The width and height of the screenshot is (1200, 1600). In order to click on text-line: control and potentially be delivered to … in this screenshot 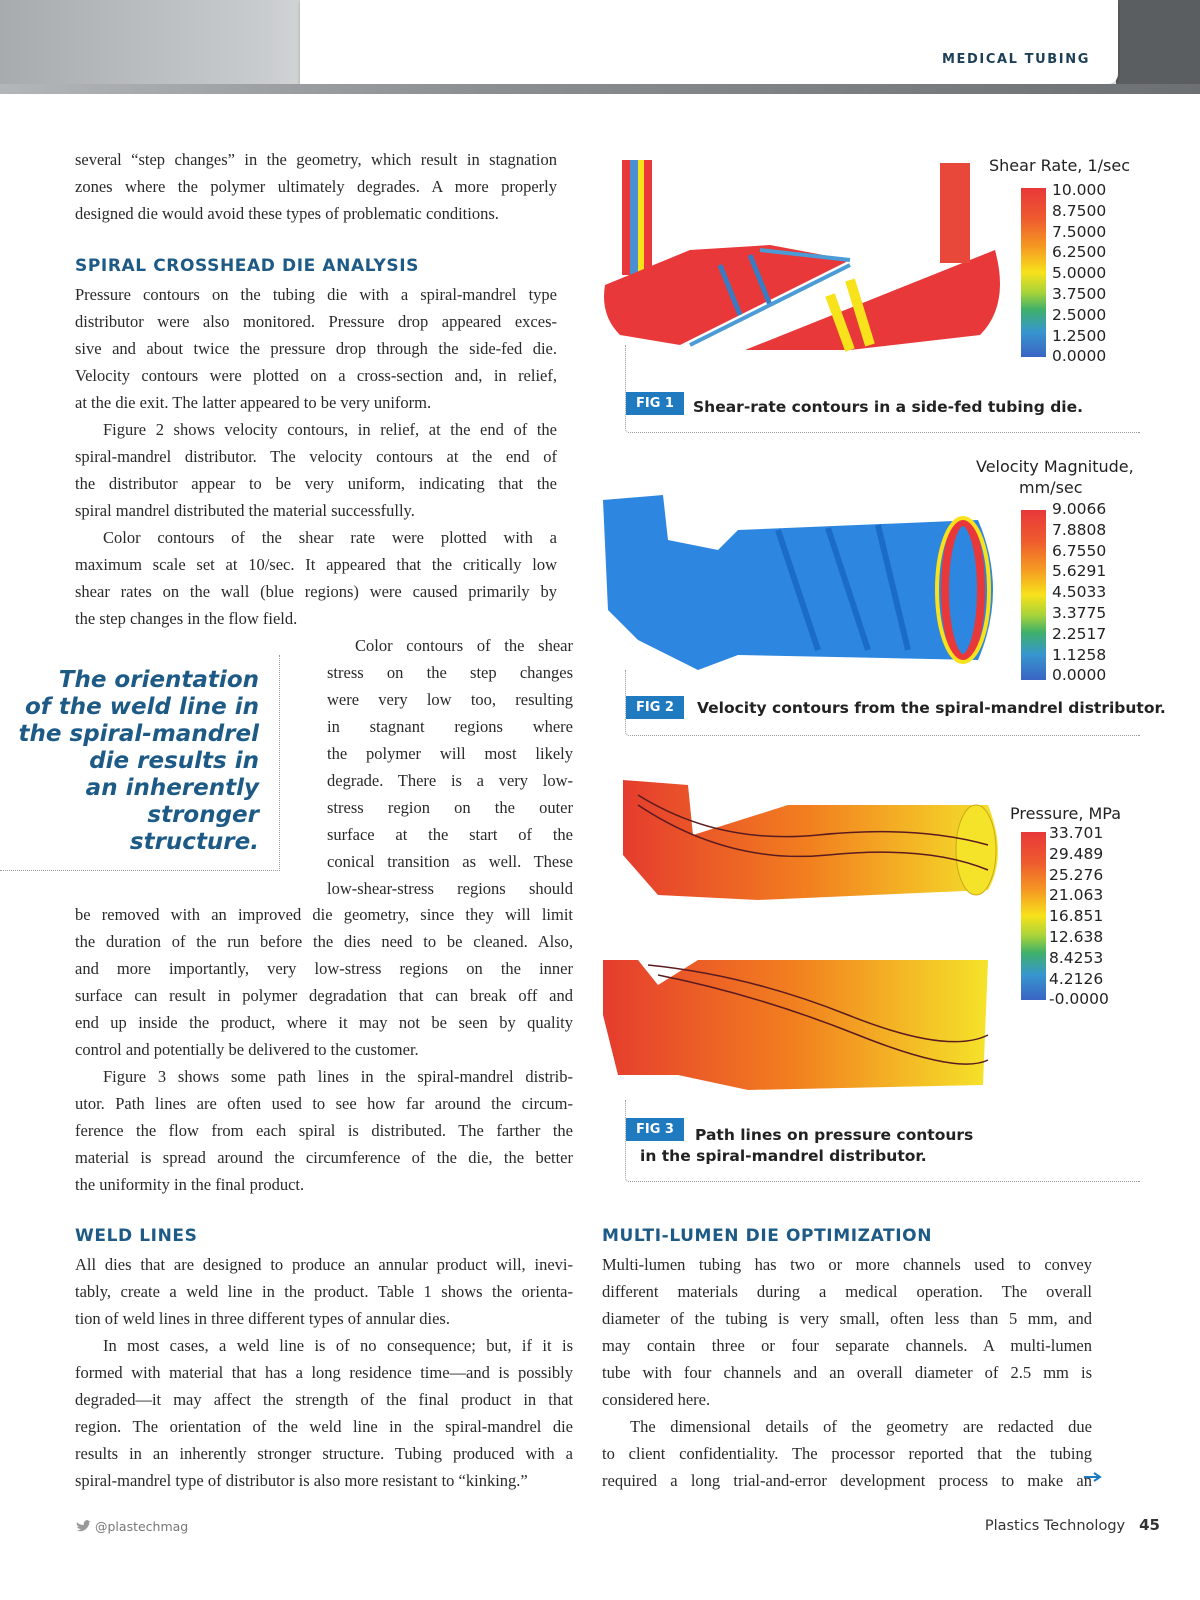, I will do `click(247, 1049)`.